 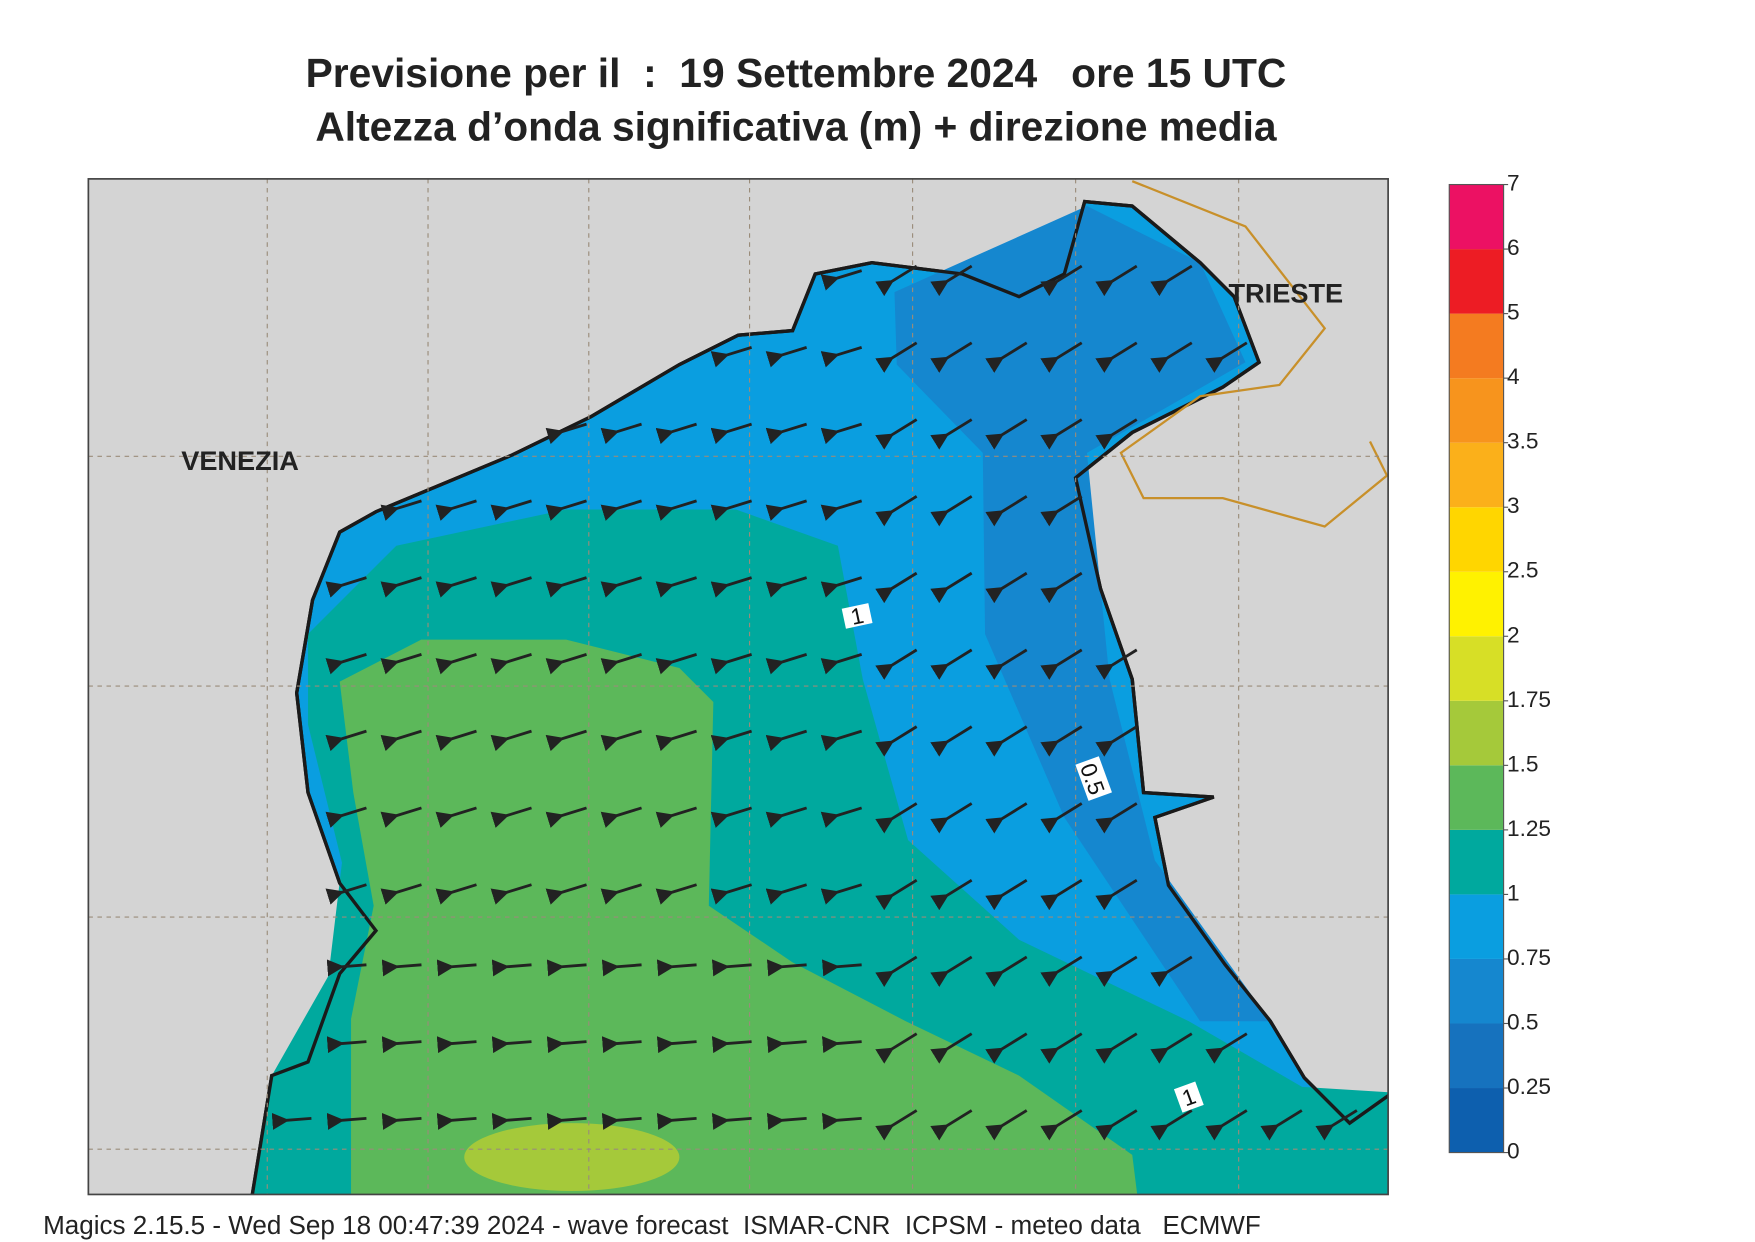 What do you see at coordinates (1513, 312) in the screenshot?
I see `colorbar-label: 5` at bounding box center [1513, 312].